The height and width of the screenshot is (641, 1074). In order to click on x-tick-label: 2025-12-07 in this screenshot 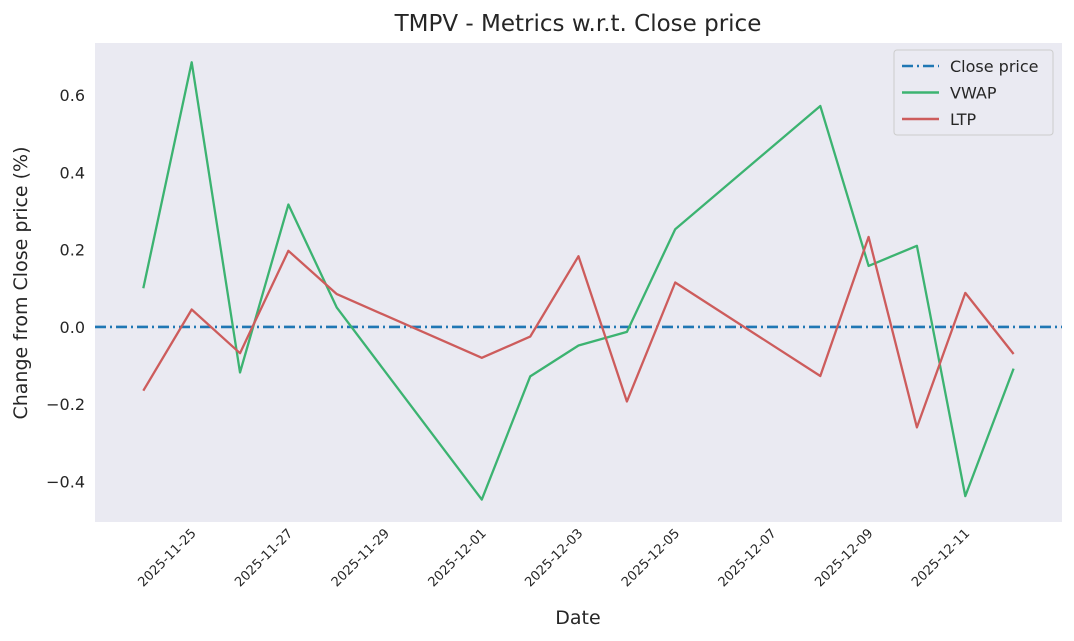, I will do `click(748, 558)`.